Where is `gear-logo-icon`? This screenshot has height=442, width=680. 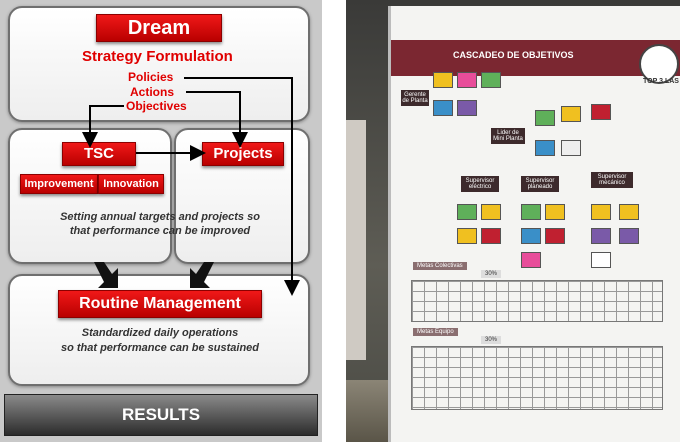 gear-logo-icon is located at coordinates (659, 64).